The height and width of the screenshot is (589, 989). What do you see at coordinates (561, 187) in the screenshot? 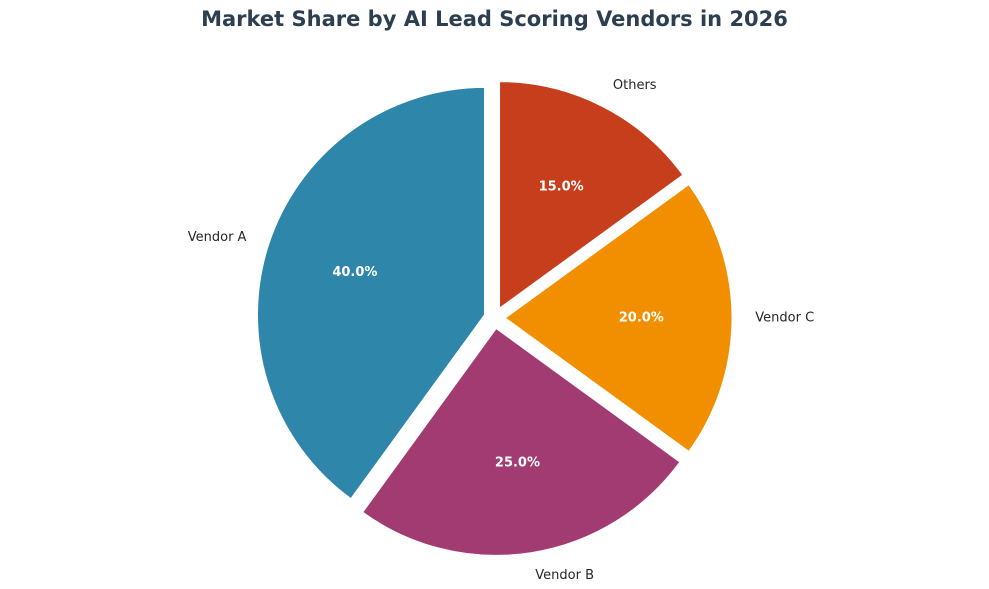
I see `pie-percent-label-others: 15.0%` at bounding box center [561, 187].